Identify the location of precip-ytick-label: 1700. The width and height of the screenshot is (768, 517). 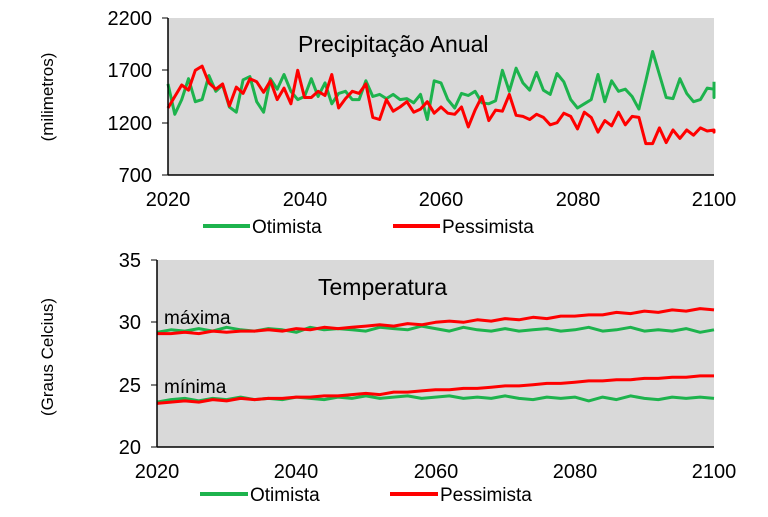
(130, 71).